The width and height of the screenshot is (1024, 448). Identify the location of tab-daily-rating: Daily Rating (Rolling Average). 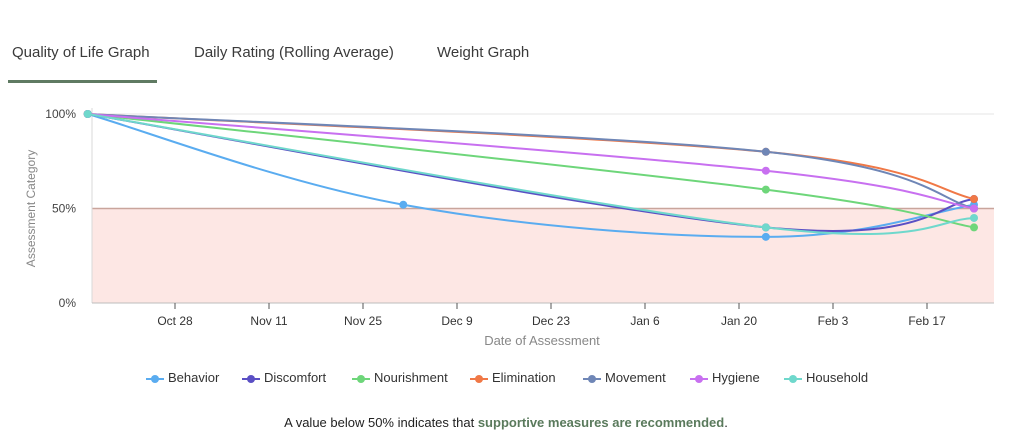
(294, 52).